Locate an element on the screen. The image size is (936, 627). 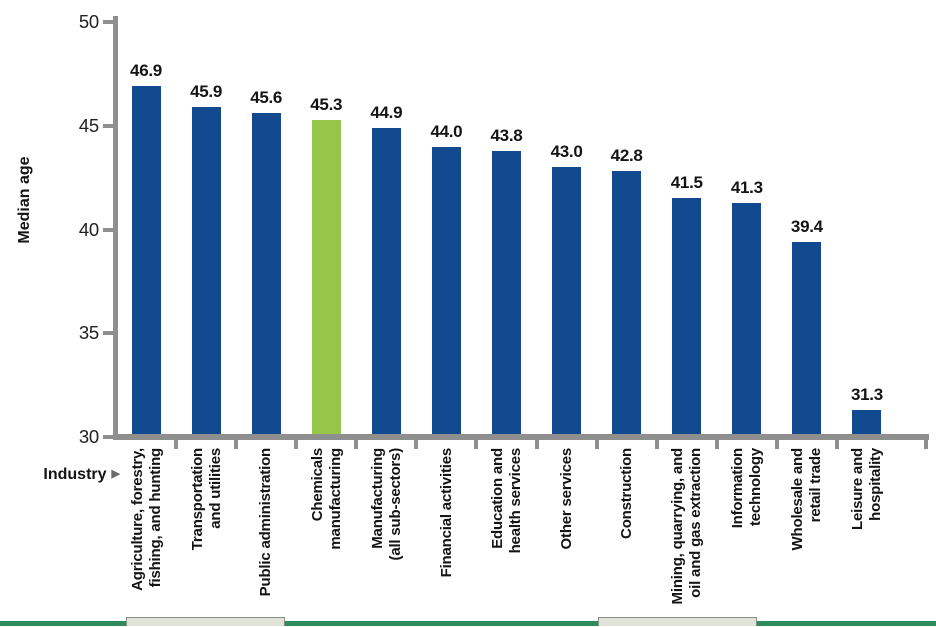
x-category-label-line: Wholesale and is located at coordinates (798, 499).